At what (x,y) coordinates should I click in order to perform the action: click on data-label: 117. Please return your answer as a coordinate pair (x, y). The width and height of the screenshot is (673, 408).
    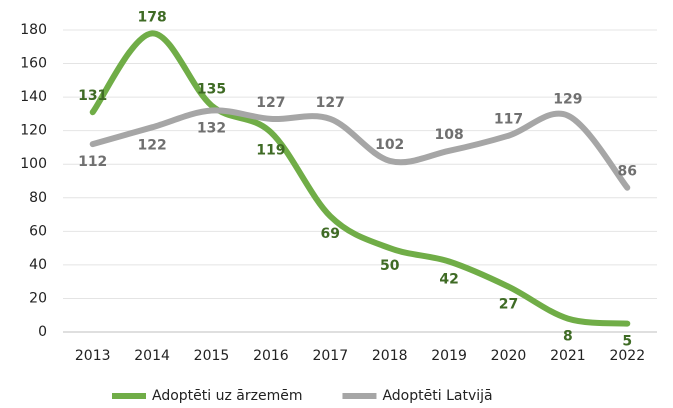
    Looking at the image, I should click on (508, 120).